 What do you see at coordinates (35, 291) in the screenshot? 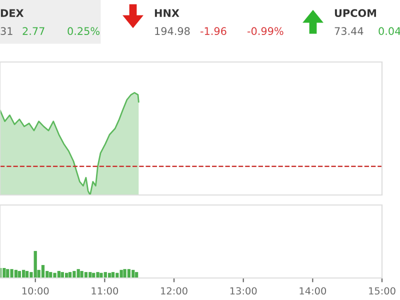
I see `x-tick-label: 10:00` at bounding box center [35, 291].